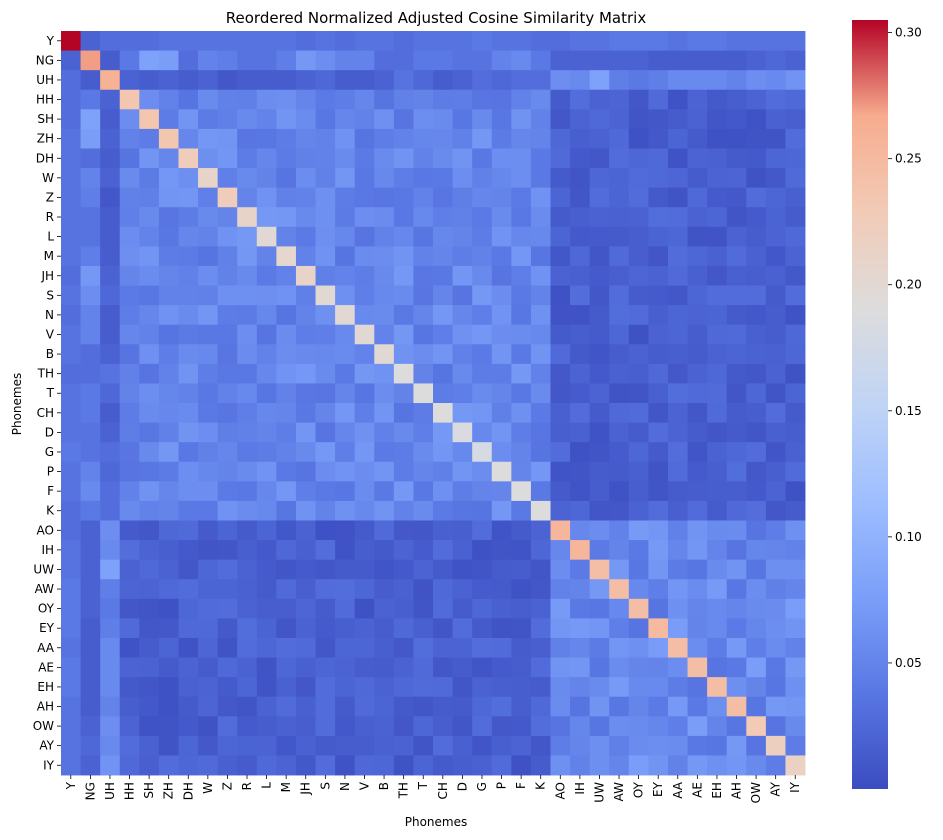 Image resolution: width=943 pixels, height=840 pixels. I want to click on heatmap-cell-Z-SH, so click(149, 197).